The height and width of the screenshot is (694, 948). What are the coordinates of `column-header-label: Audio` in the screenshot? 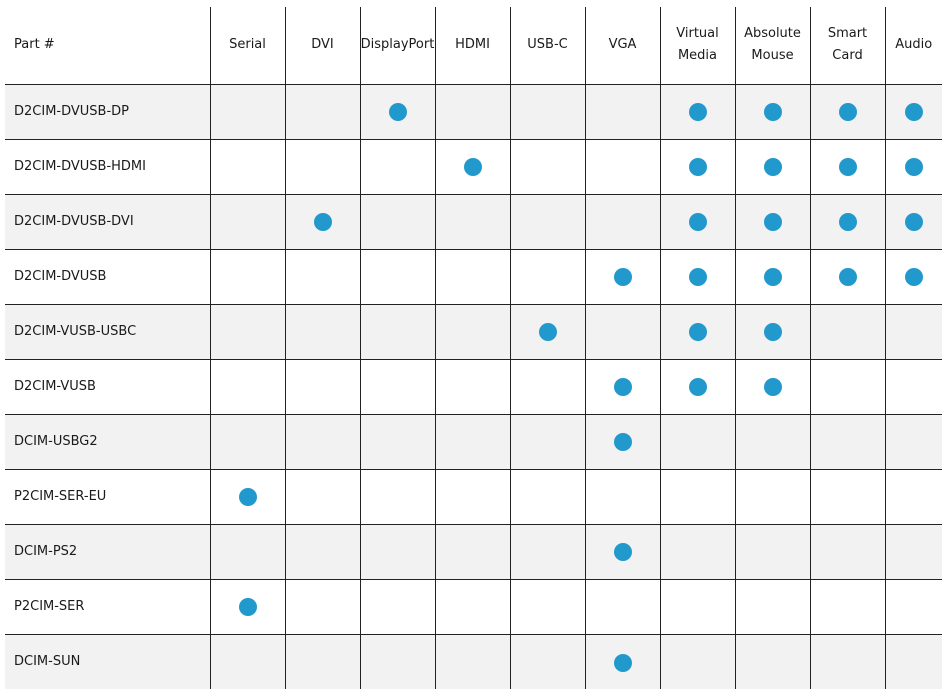 It's located at (914, 45).